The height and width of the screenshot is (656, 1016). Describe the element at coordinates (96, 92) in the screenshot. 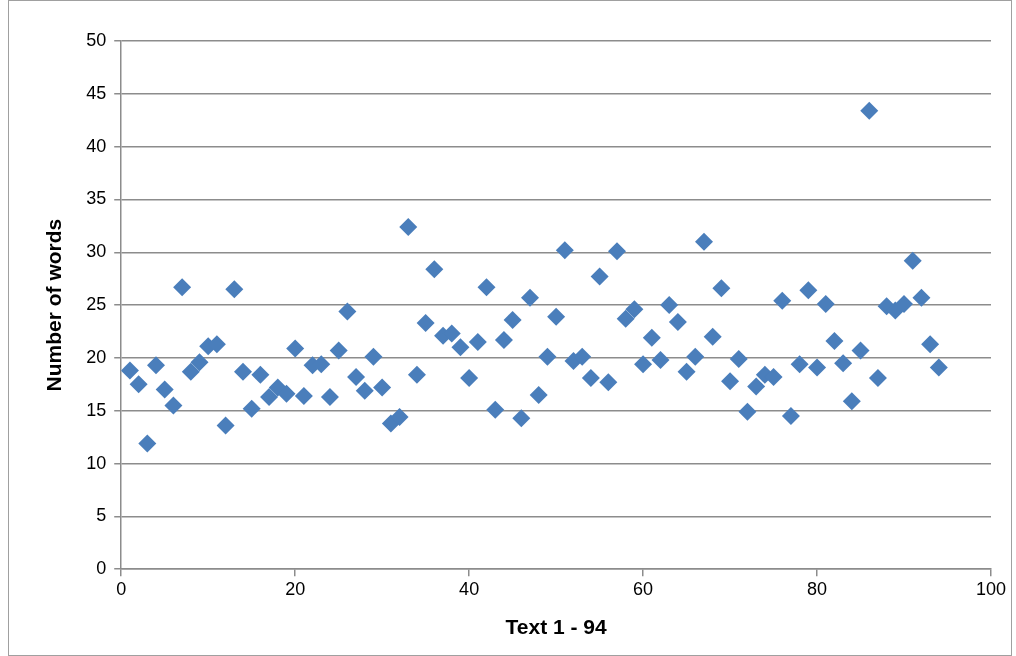

I see `y-tick-label: 45` at that location.